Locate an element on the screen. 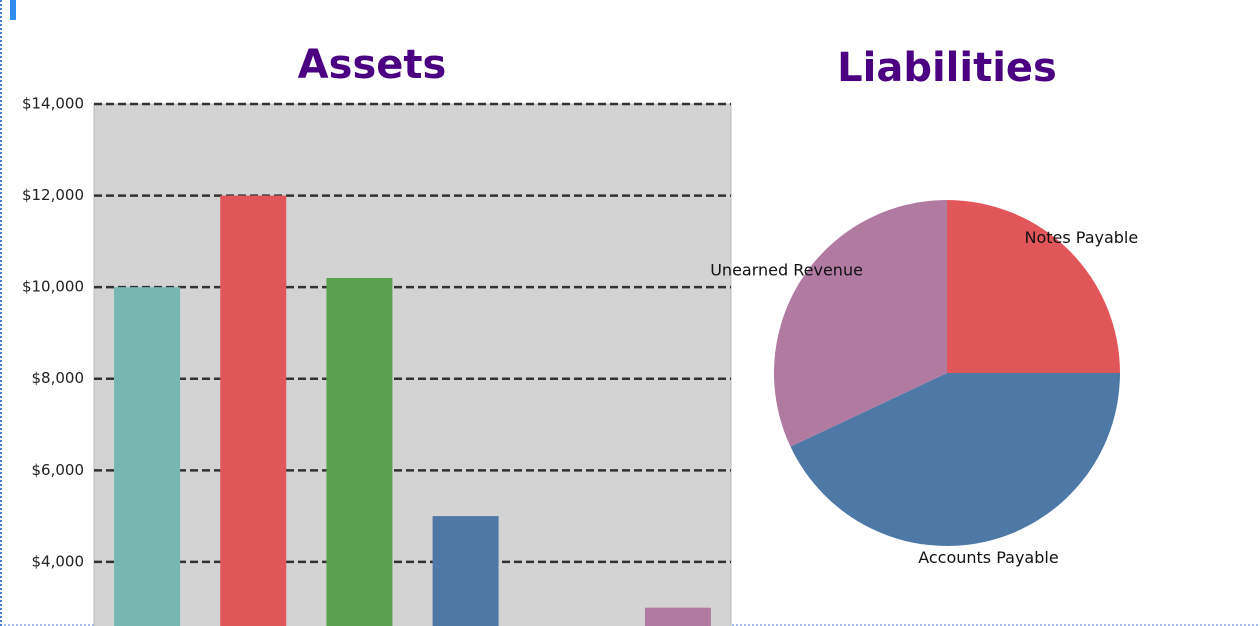 This screenshot has height=626, width=1260. y-tick-label: $10,000 is located at coordinates (53, 287).